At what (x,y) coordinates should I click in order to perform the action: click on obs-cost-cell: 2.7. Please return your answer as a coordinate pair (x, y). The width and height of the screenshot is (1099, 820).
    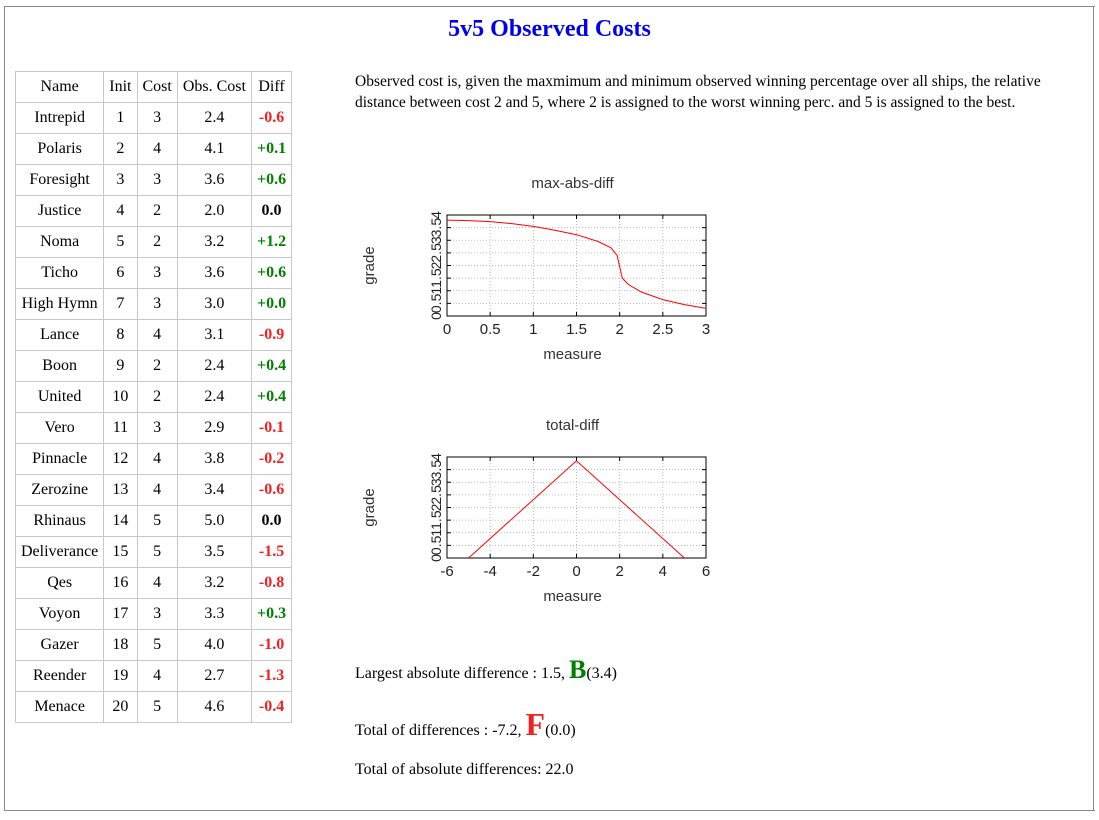
    Looking at the image, I should click on (214, 676).